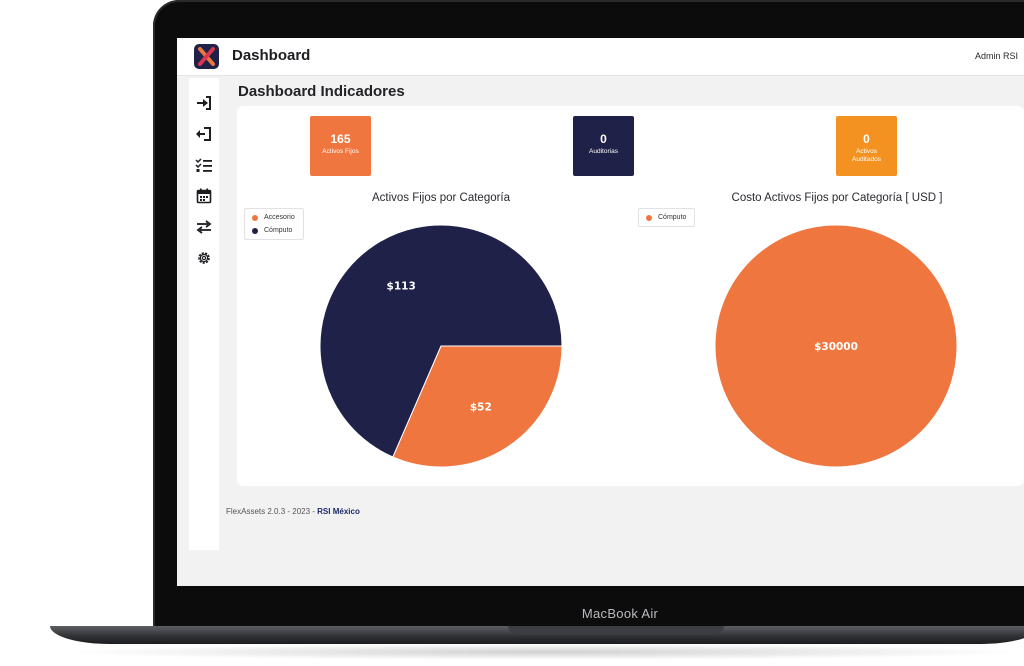  I want to click on kpi-value: 165, so click(340, 139).